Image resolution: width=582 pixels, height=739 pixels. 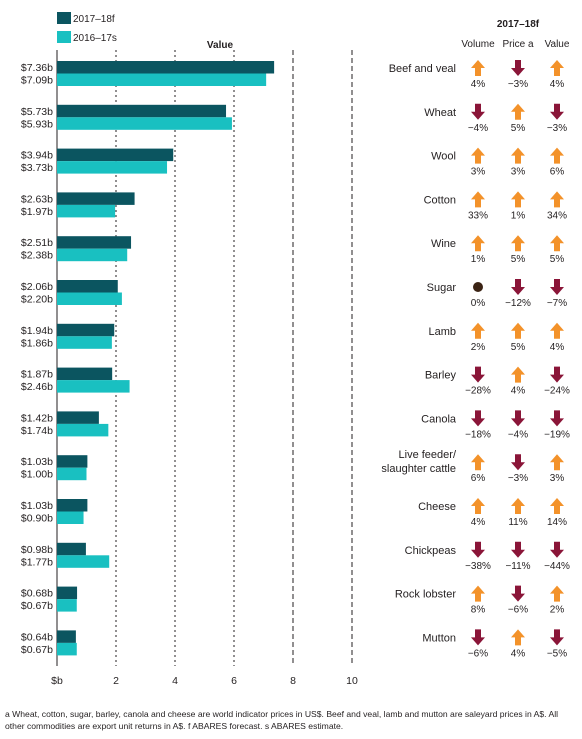 What do you see at coordinates (557, 391) in the screenshot?
I see `change-value: −24%` at bounding box center [557, 391].